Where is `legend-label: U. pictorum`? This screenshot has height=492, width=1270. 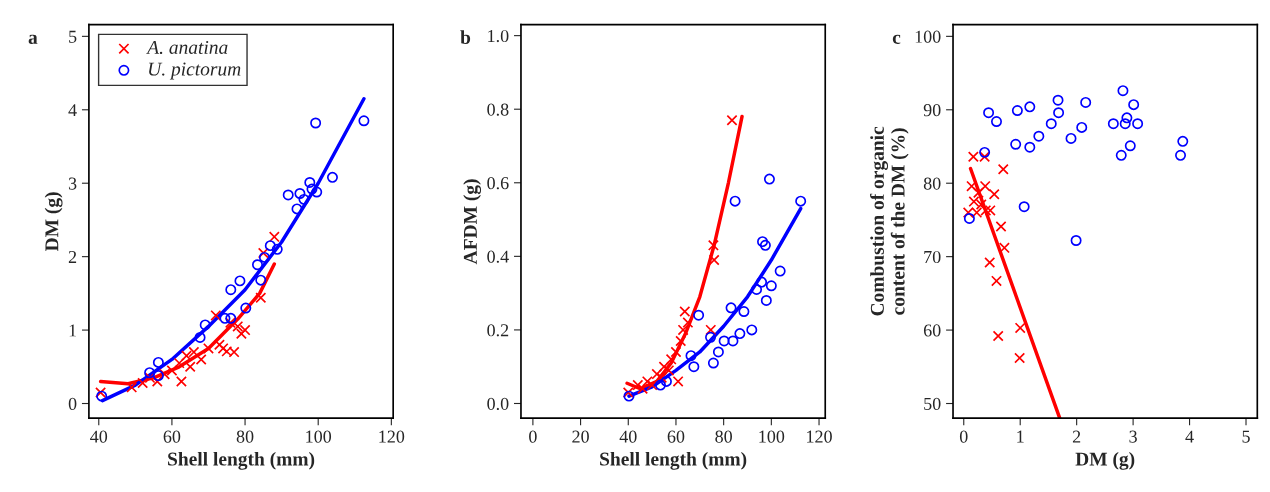 legend-label: U. pictorum is located at coordinates (195, 71).